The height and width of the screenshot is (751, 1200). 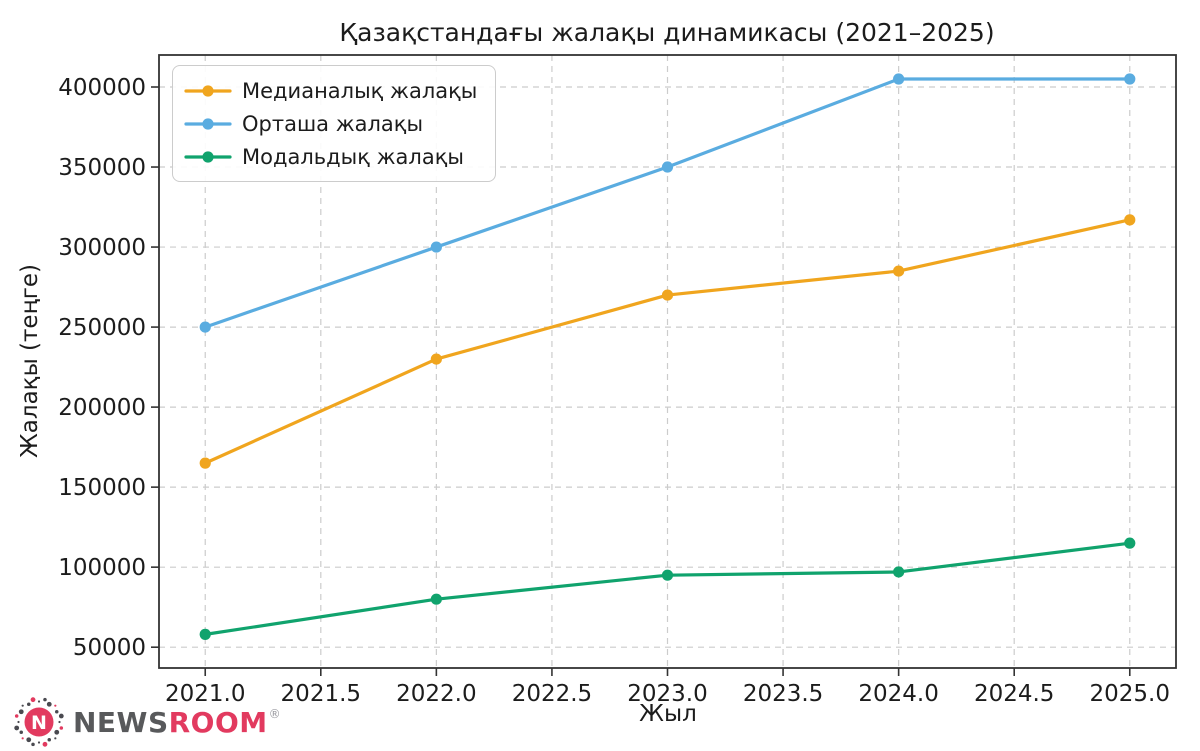 What do you see at coordinates (121, 722) in the screenshot?
I see `wordmark-news: NEWS` at bounding box center [121, 722].